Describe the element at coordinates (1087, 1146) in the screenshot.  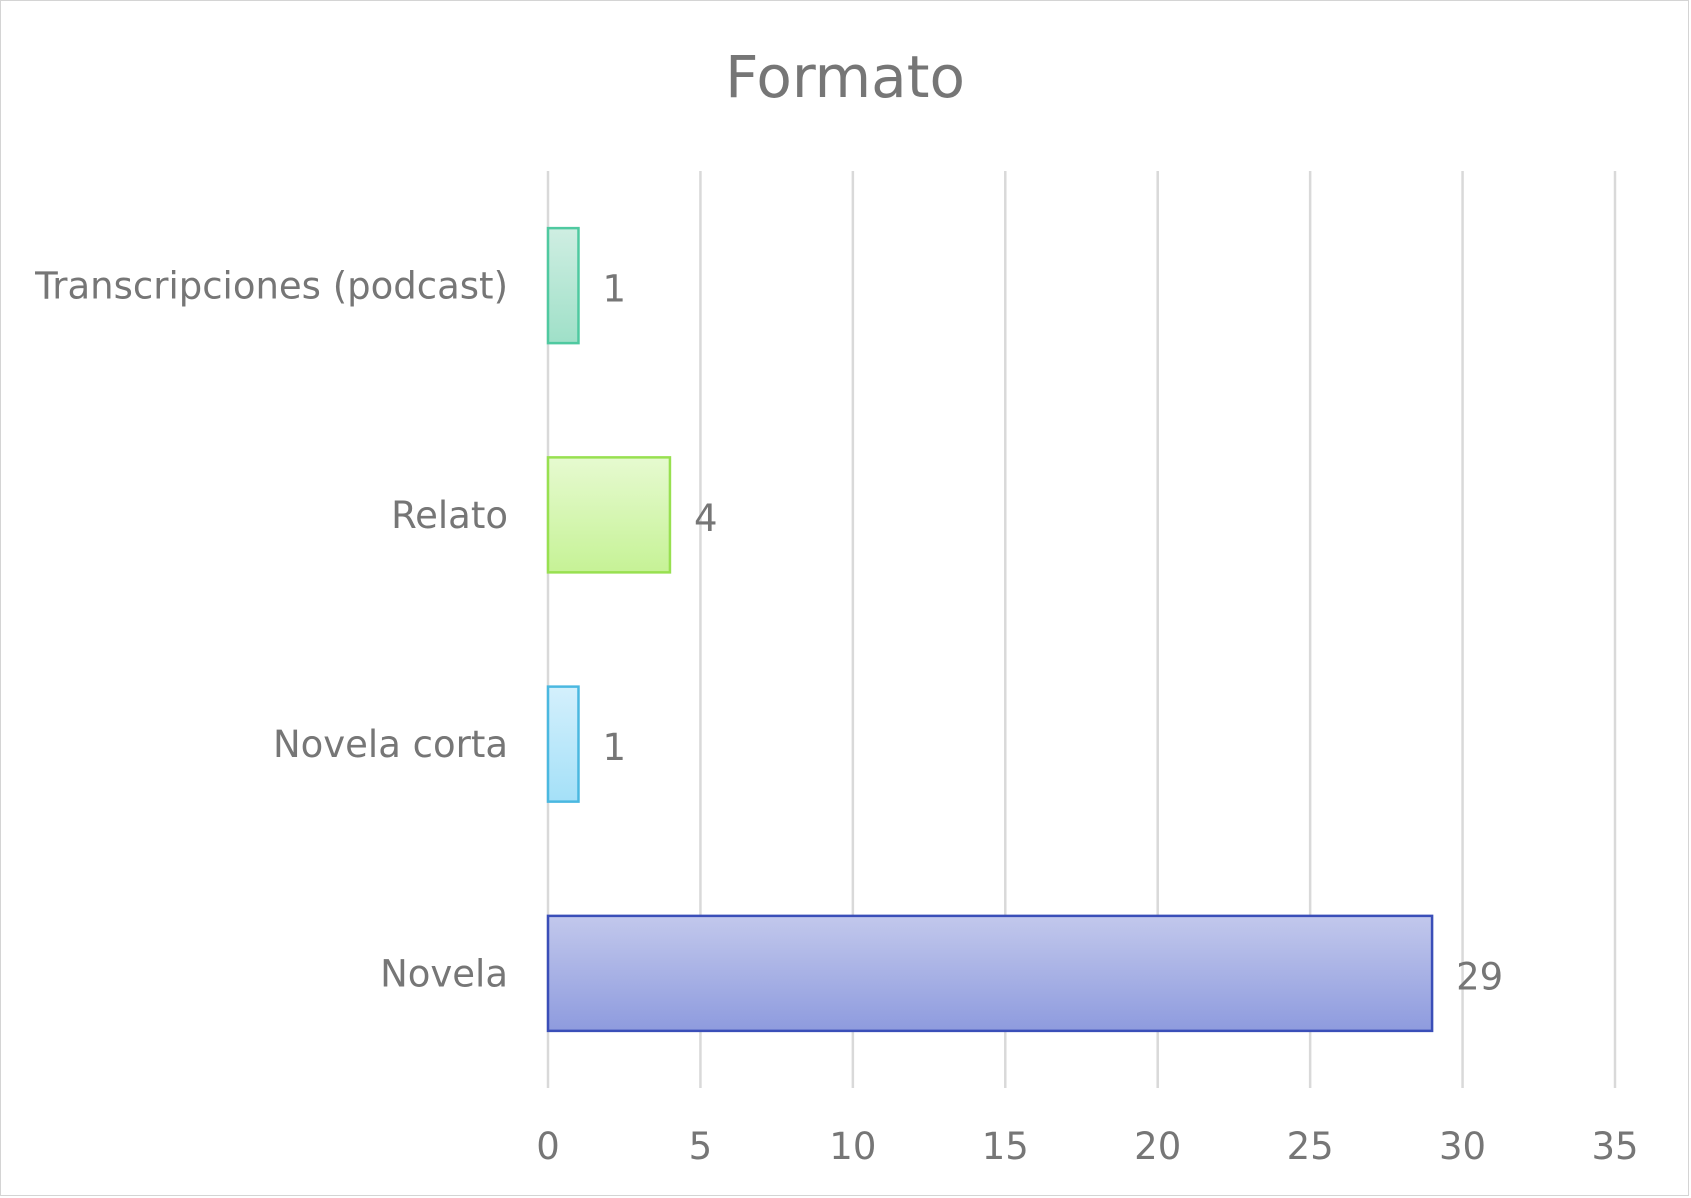
I see `value-axis-labels: 0 5 10 15 20 25 30 35` at that location.